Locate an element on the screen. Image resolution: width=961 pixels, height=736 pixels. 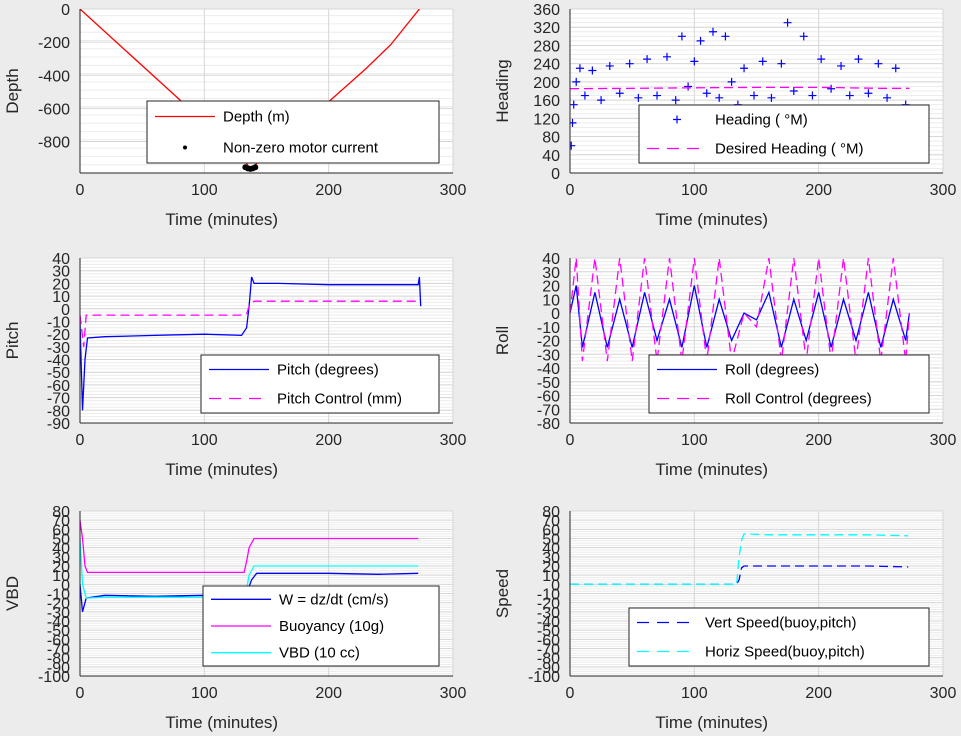
y-tick-label: 40 is located at coordinates (551, 259).